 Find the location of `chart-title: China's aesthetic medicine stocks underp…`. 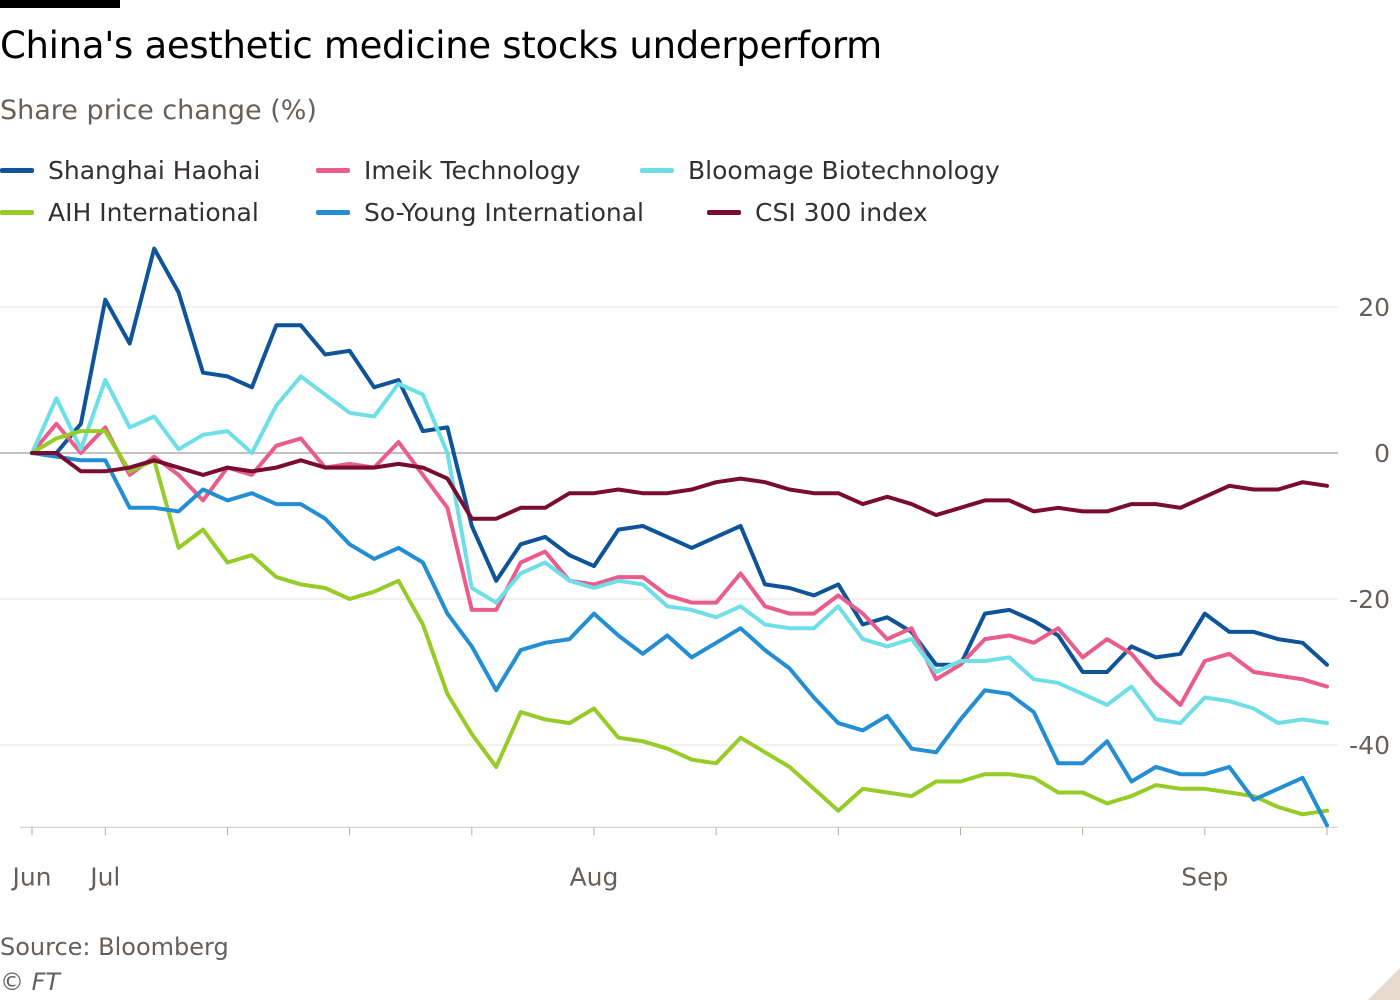

chart-title: China's aesthetic medicine stocks underp… is located at coordinates (441, 45).